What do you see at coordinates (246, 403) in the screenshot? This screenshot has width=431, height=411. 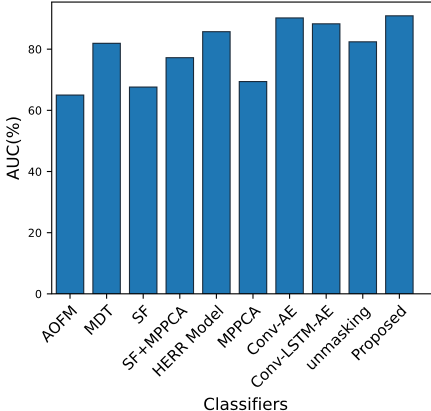 I see `x-axis-title: Classifiers` at bounding box center [246, 403].